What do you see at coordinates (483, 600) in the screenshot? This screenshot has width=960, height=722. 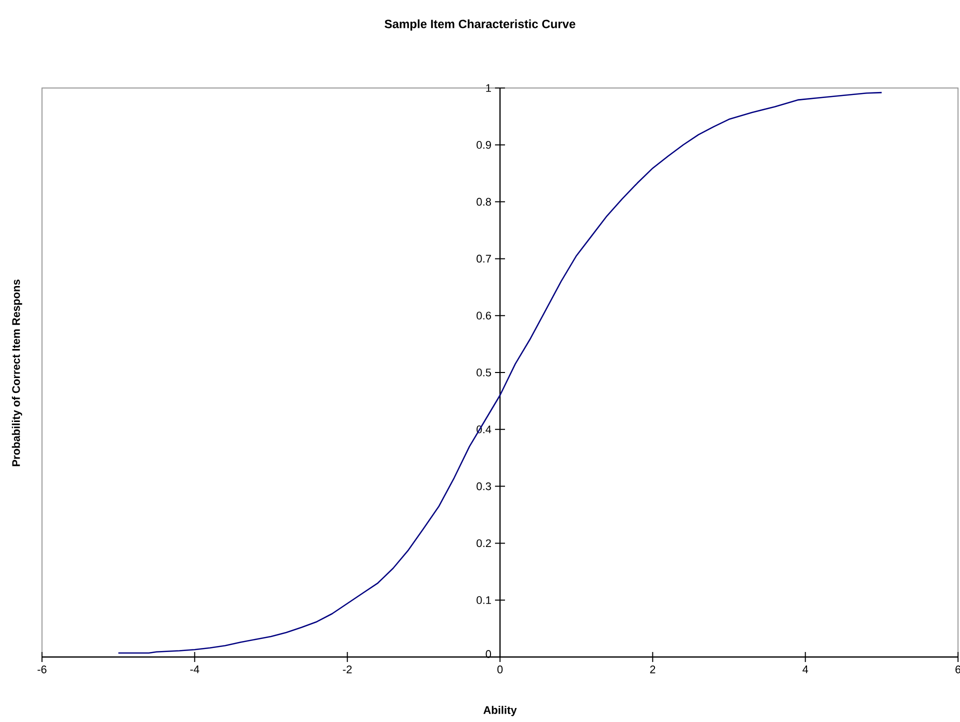 I see `y-tick-label: 0.1` at bounding box center [483, 600].